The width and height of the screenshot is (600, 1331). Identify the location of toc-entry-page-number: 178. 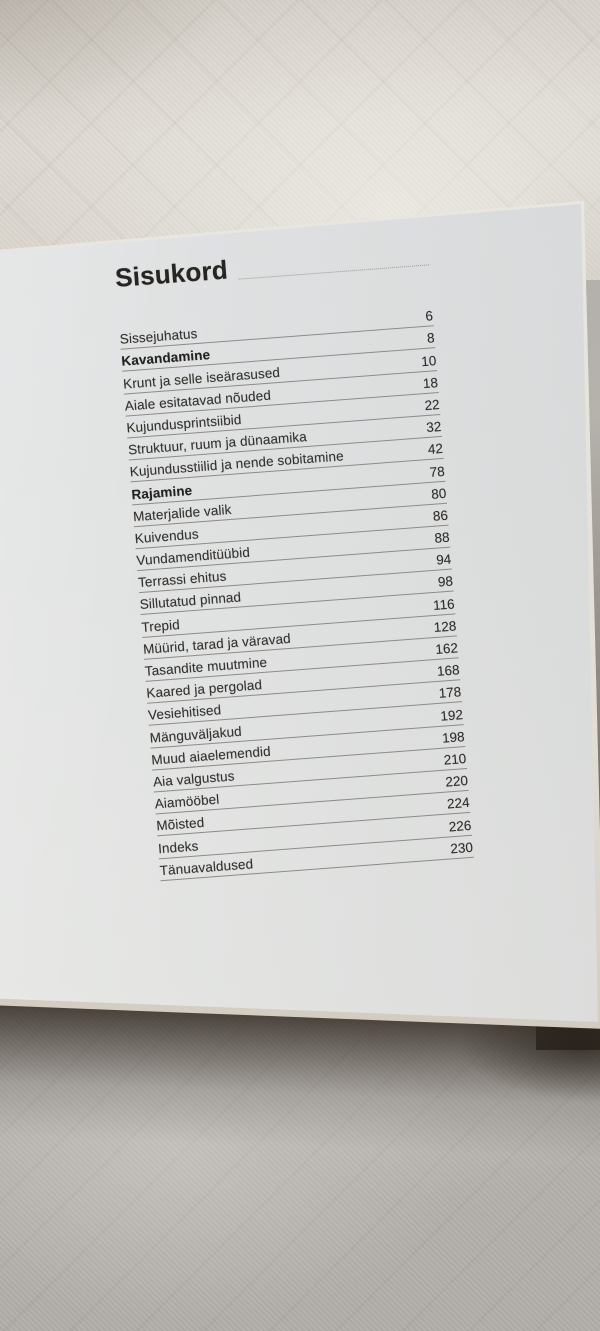
(450, 693).